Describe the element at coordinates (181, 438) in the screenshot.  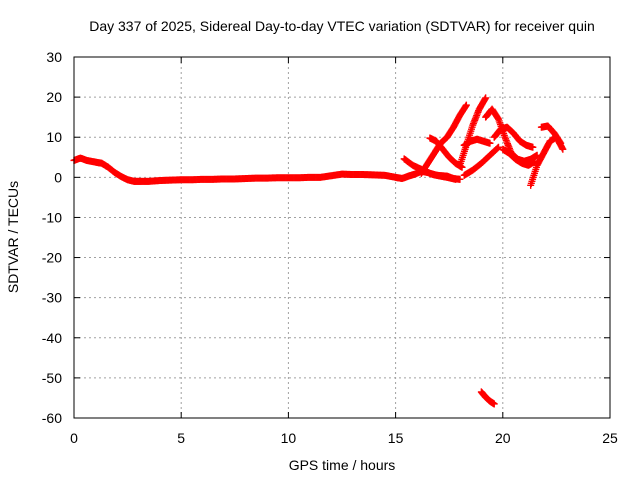
I see `x-tick-label: 5` at that location.